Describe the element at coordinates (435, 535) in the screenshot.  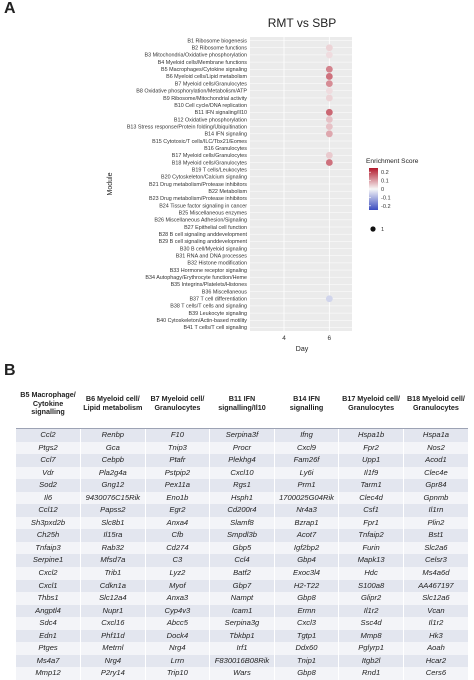
I see `gene-cell: Bst1` at that location.